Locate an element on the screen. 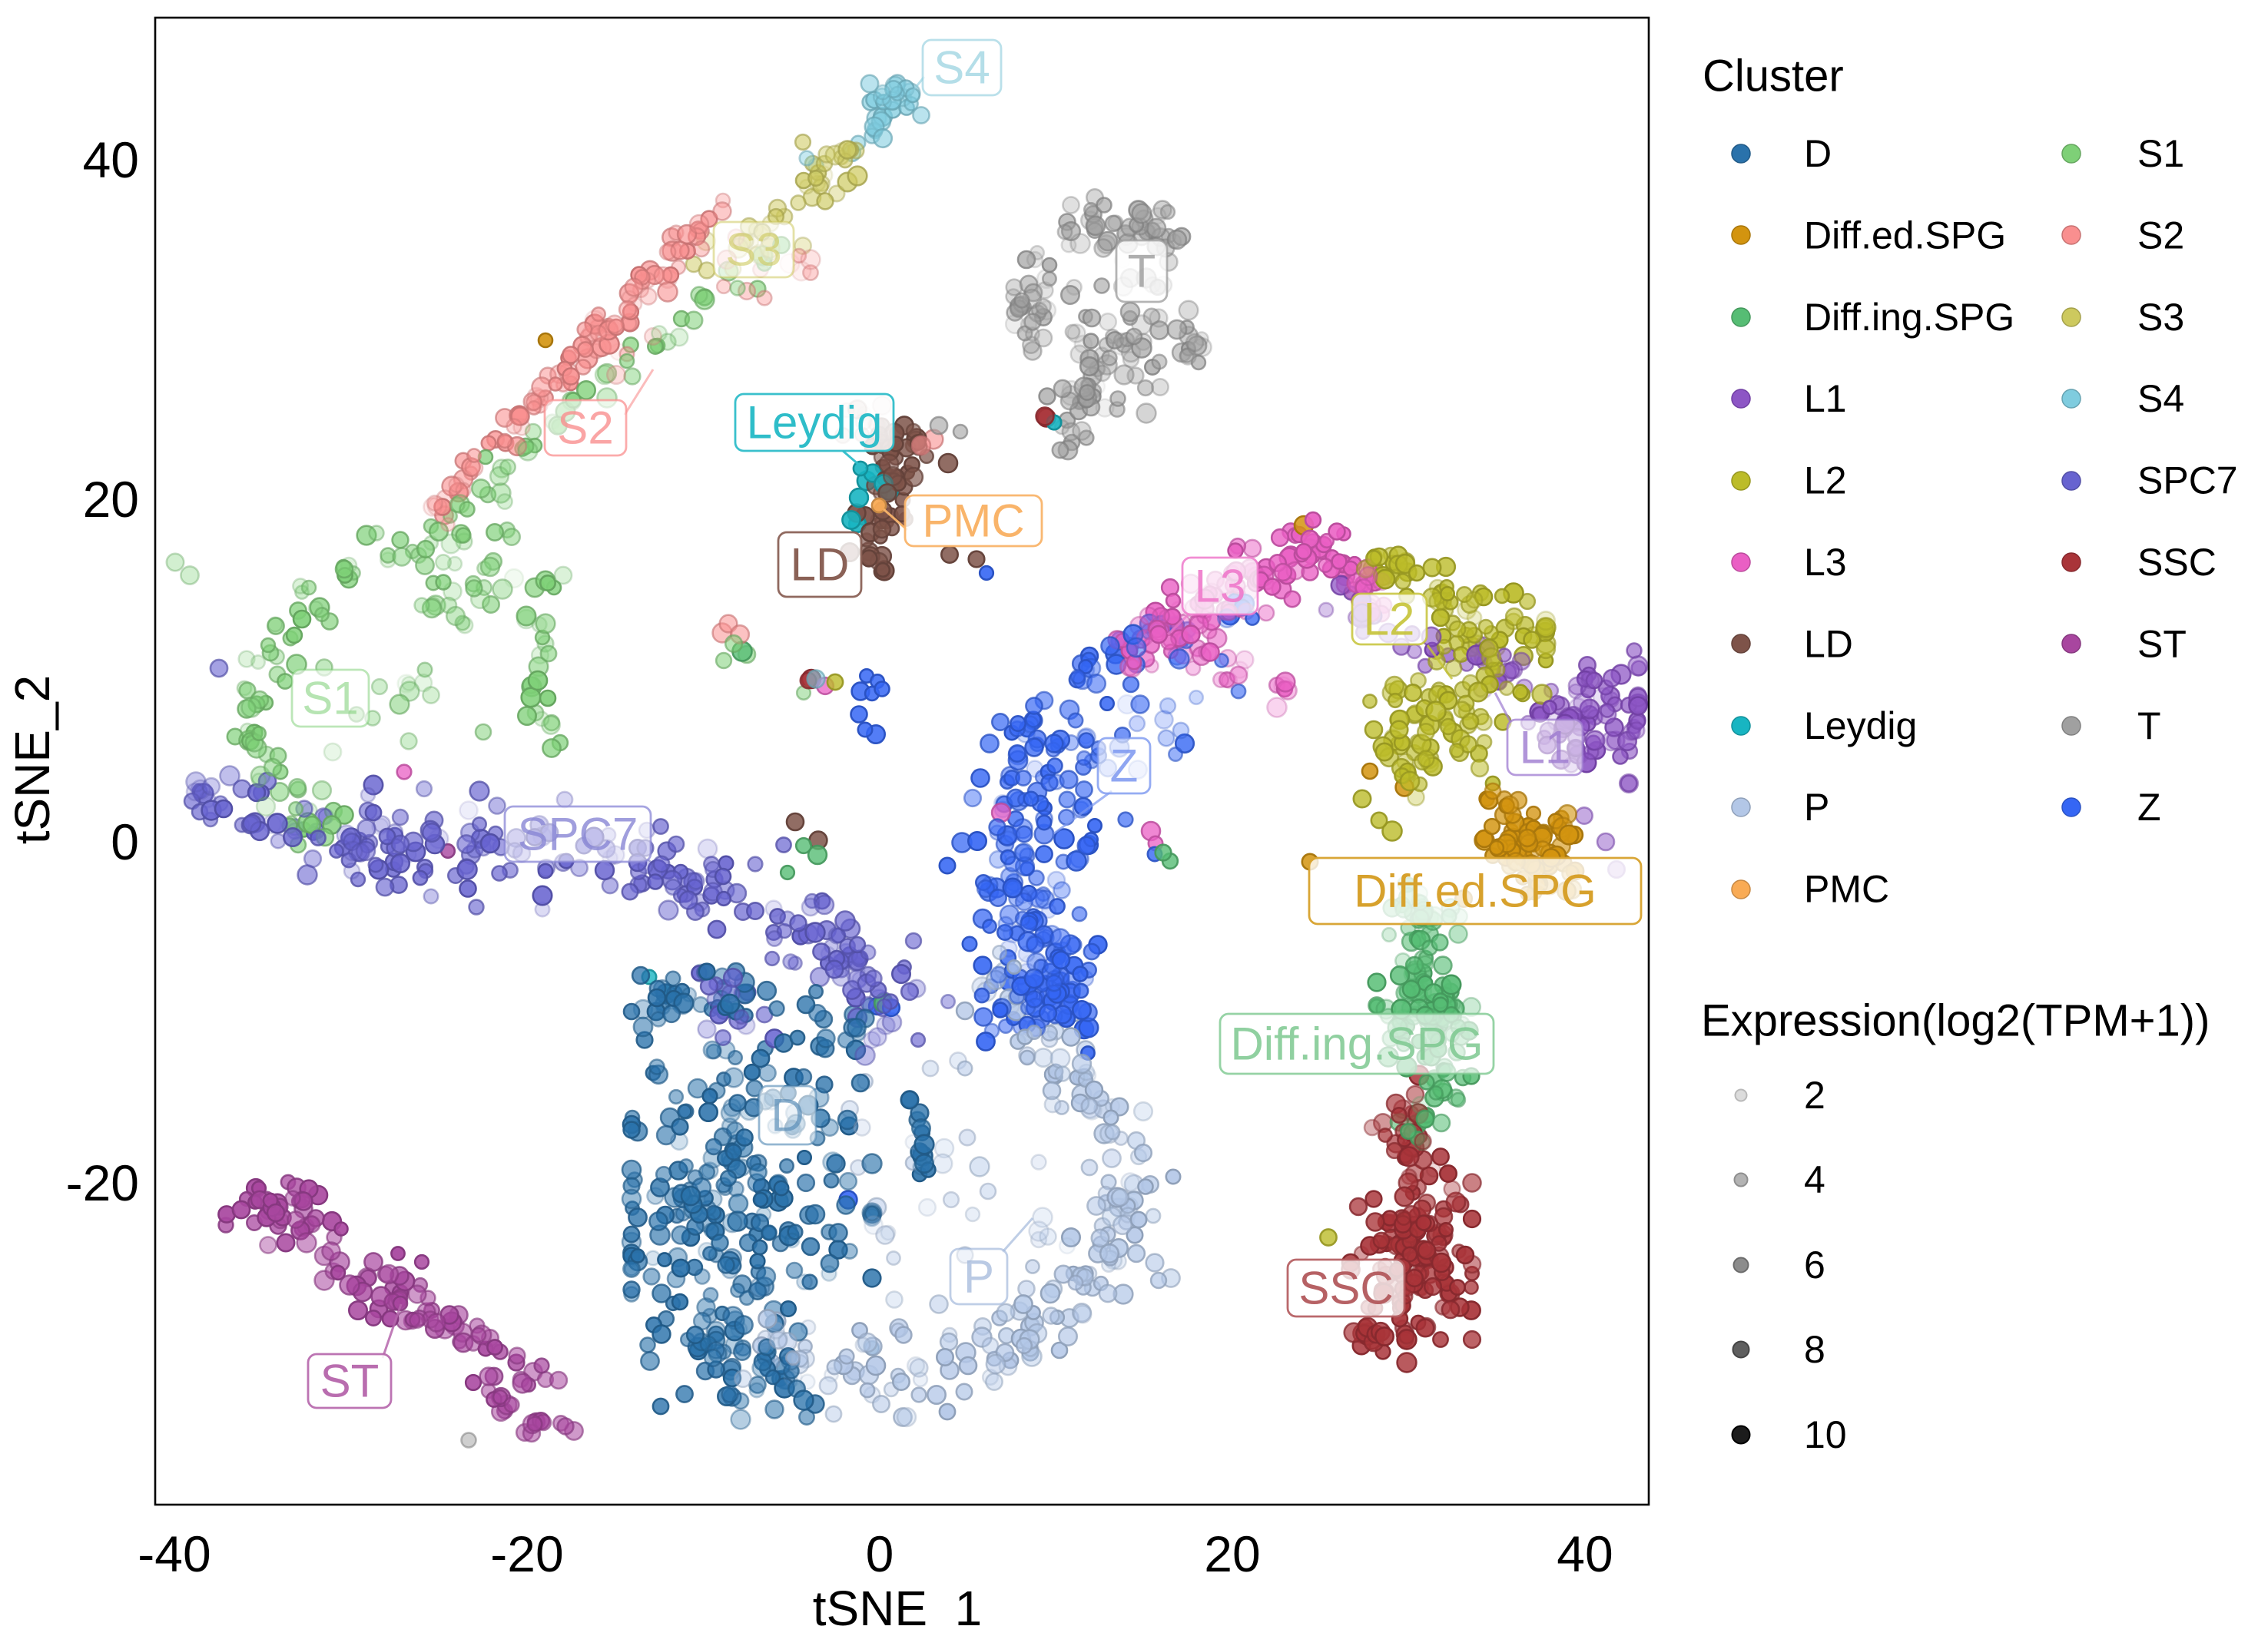 This screenshot has width=2268, height=1636. svg-text: 8 is located at coordinates (1815, 1349).